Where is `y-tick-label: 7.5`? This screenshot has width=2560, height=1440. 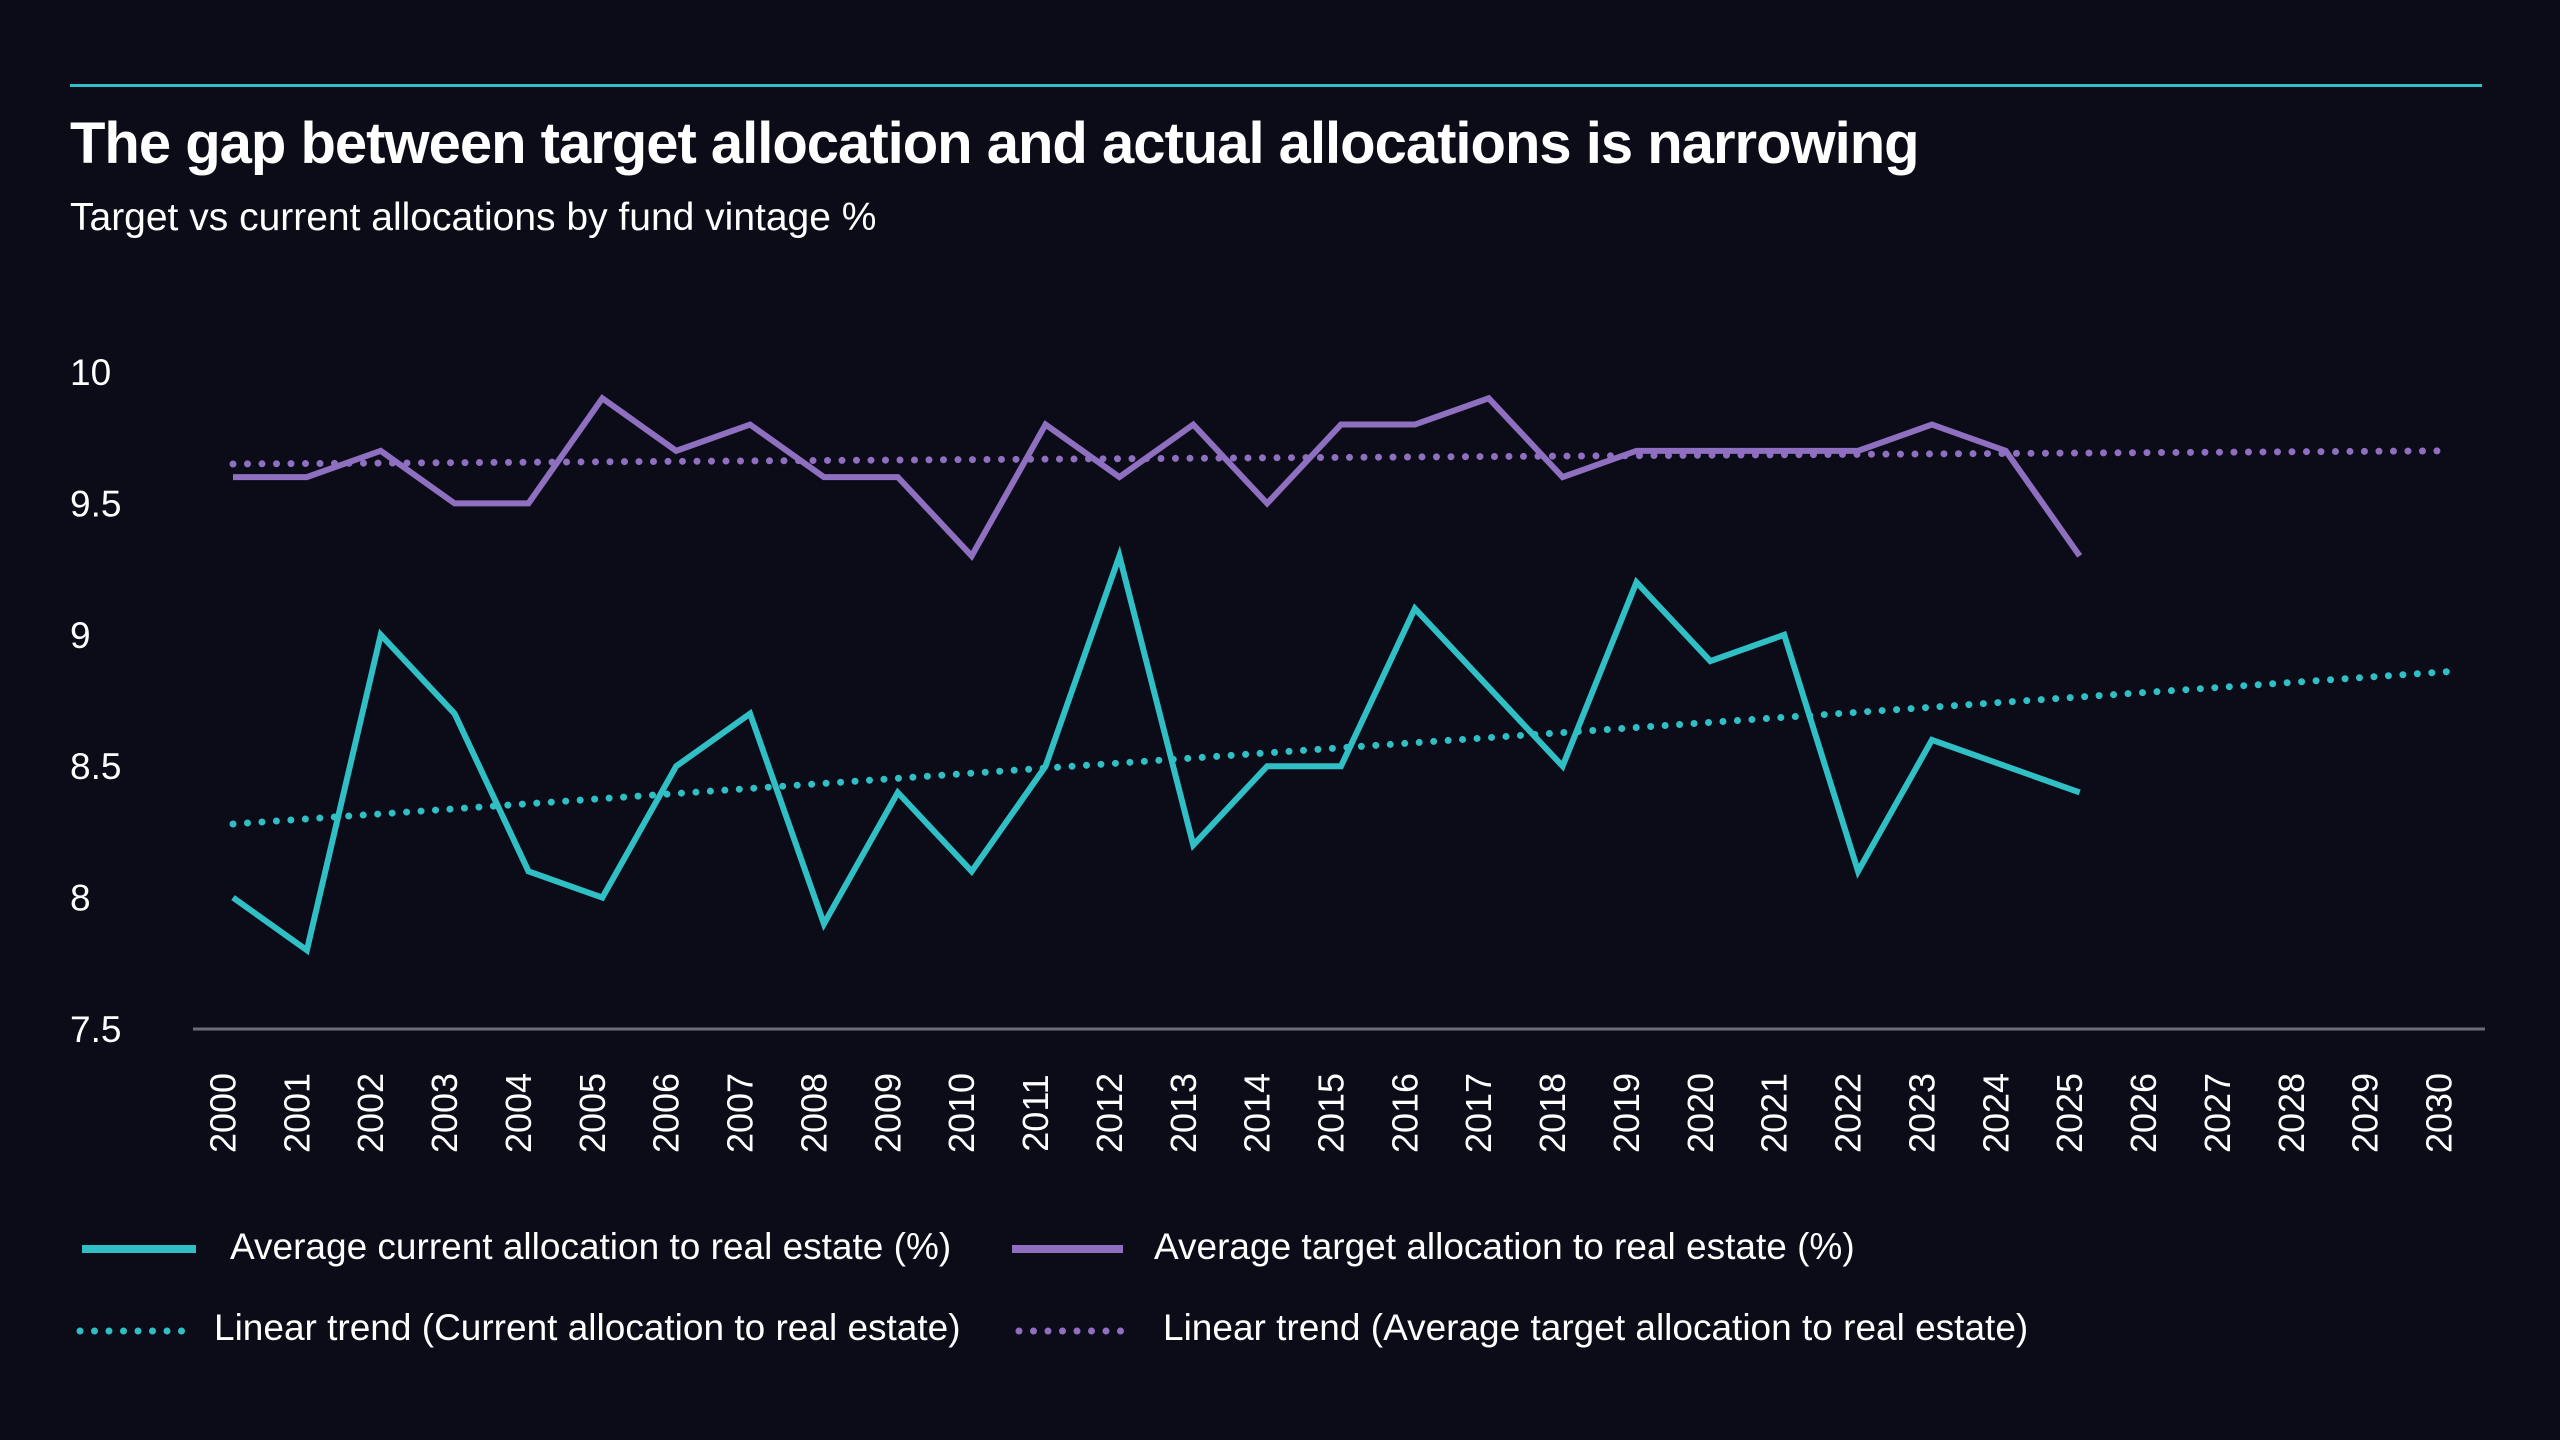
y-tick-label: 7.5 is located at coordinates (95, 1029).